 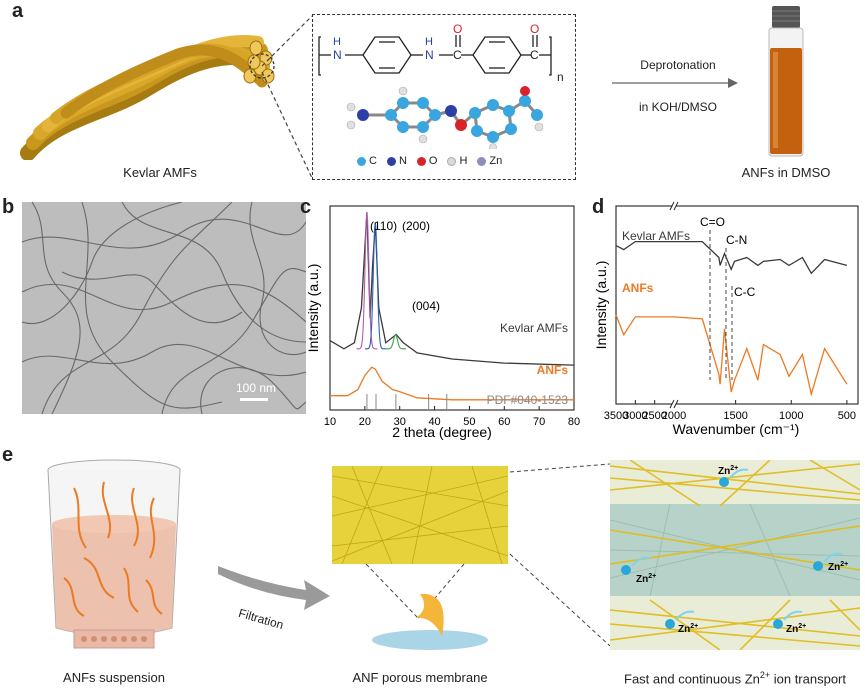 What do you see at coordinates (838, 567) in the screenshot?
I see `zn-ion-label-3: Zn2+` at bounding box center [838, 567].